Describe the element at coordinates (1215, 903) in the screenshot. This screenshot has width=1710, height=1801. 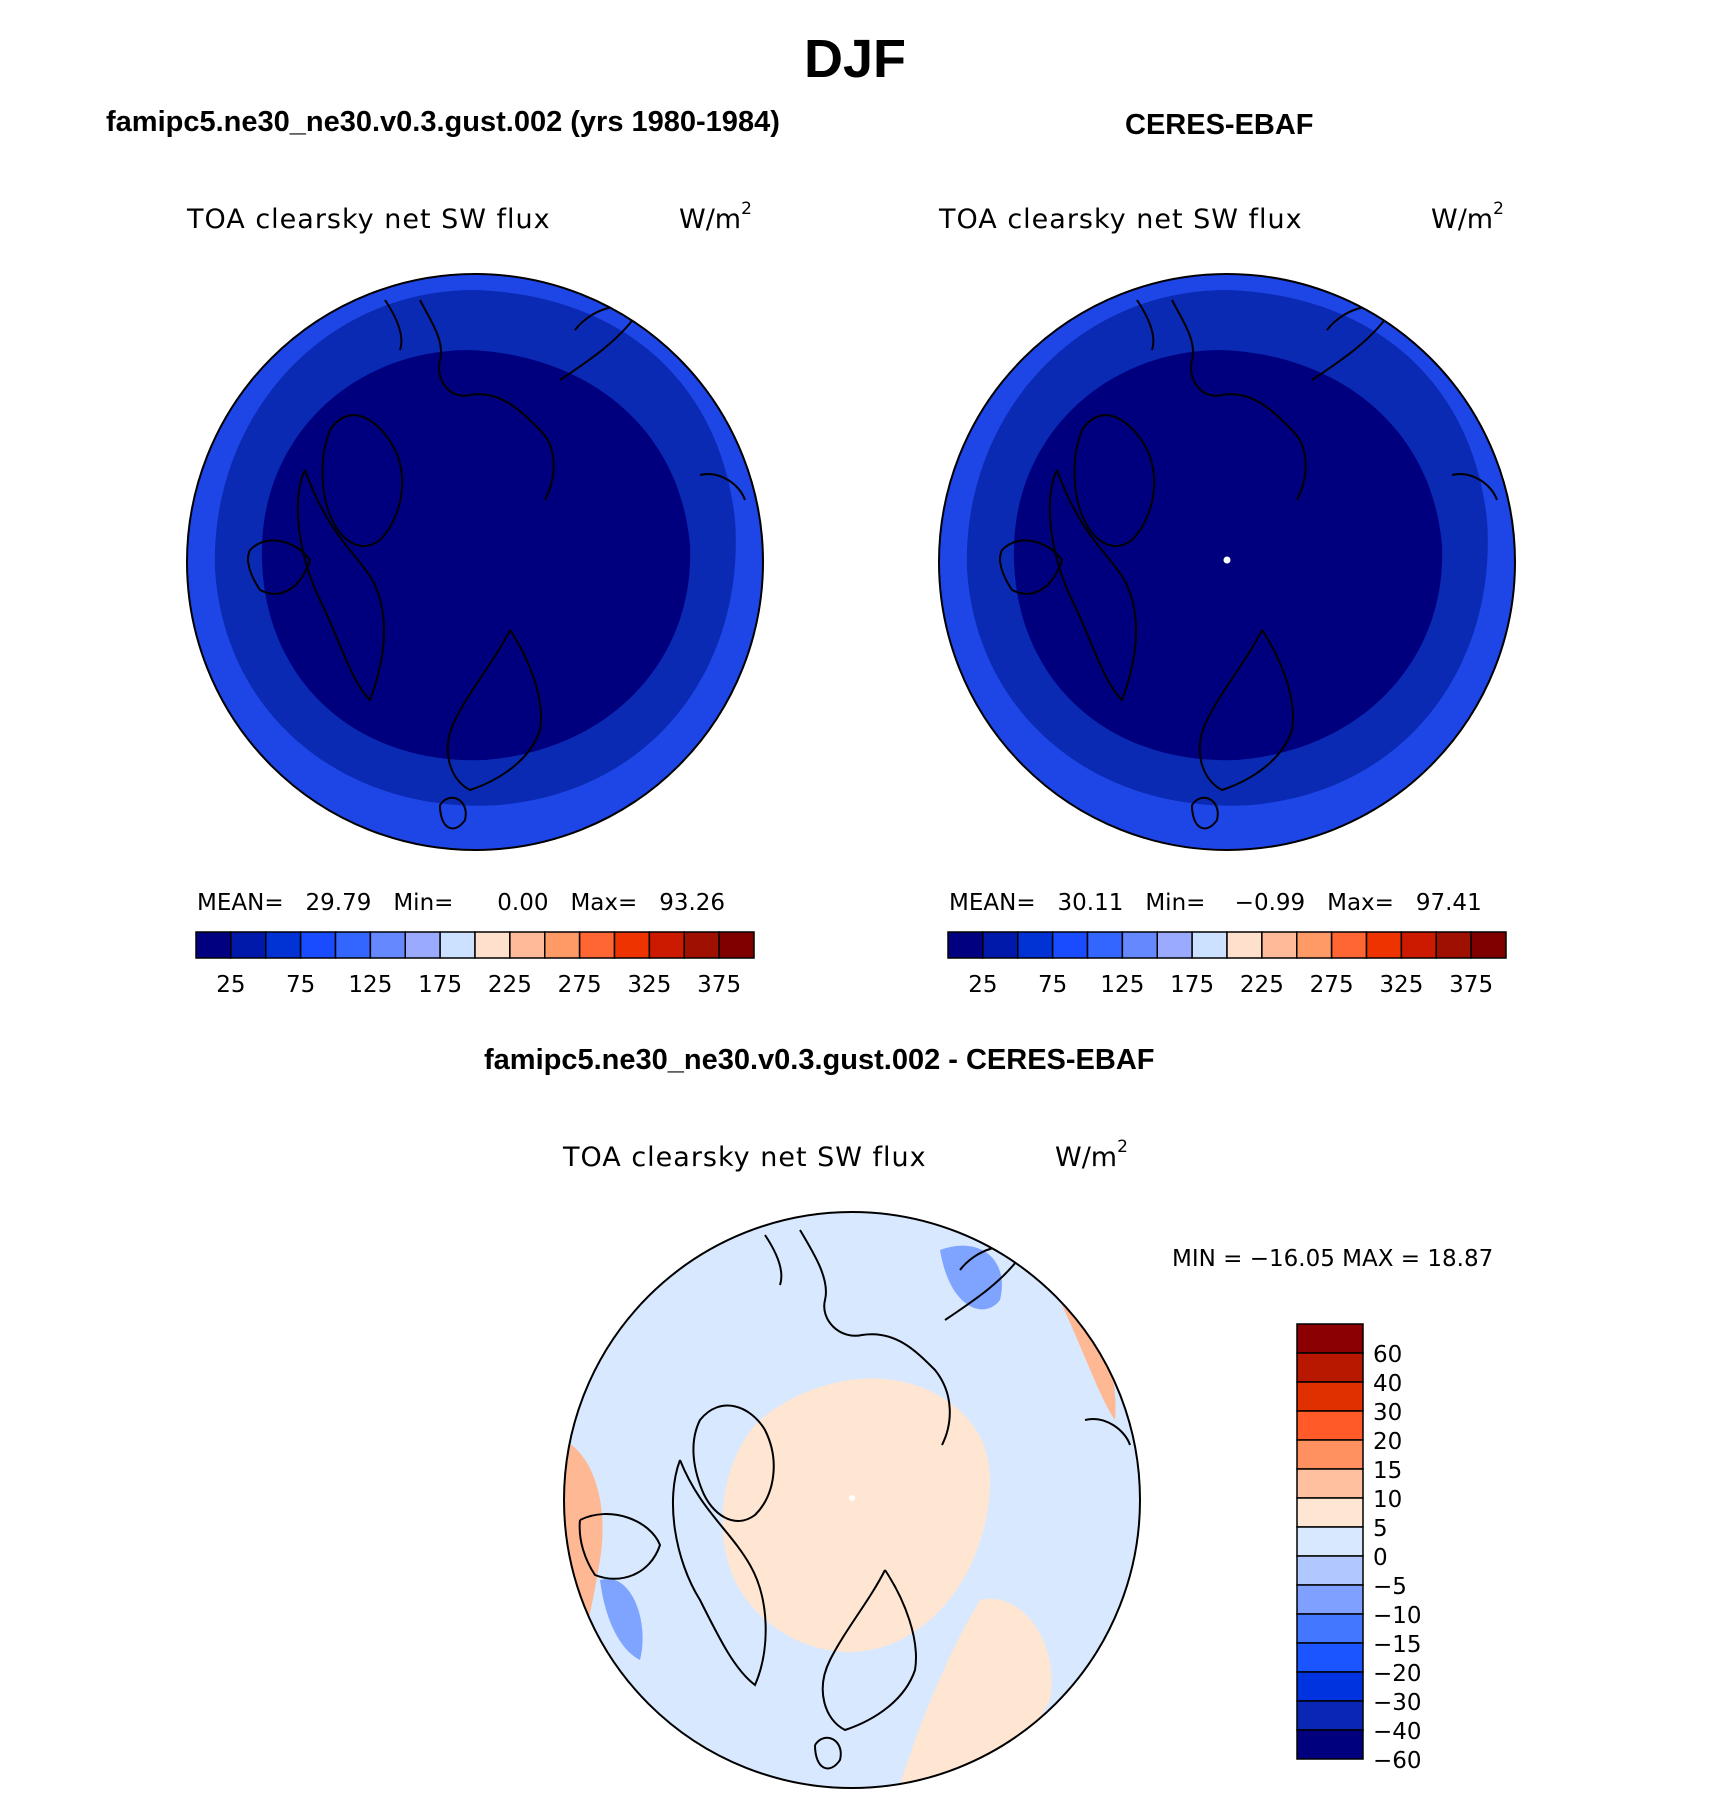
I see `obs-stats: MEAN= 30.11 Min= −0.99 Max= 97.41` at that location.